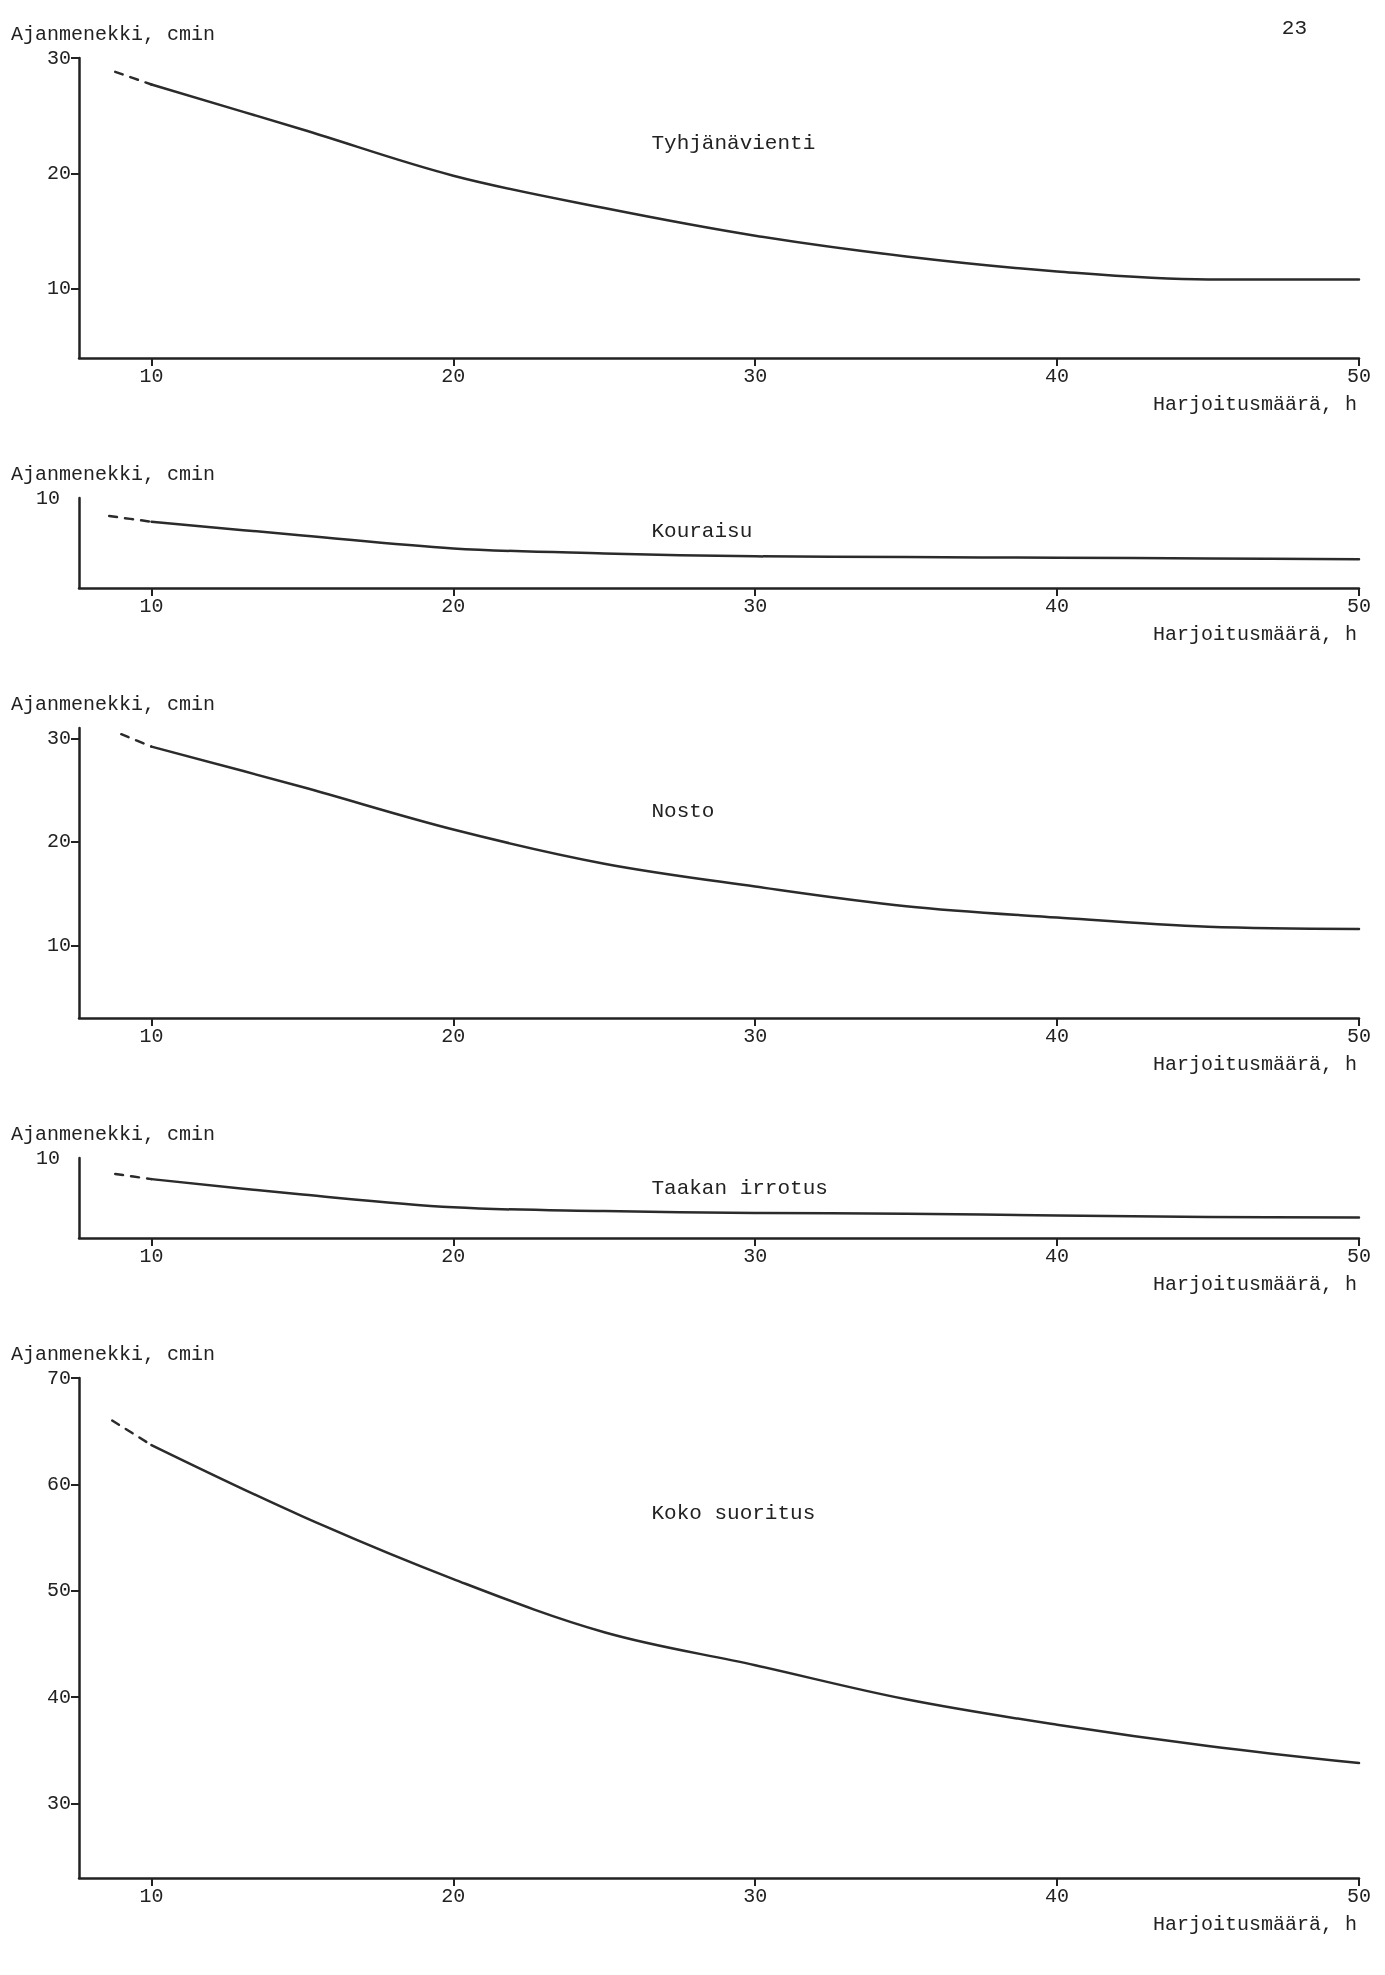 Image resolution: width=1385 pixels, height=1975 pixels. Describe the element at coordinates (58, 1697) in the screenshot. I see `y-tick-label: 40` at that location.